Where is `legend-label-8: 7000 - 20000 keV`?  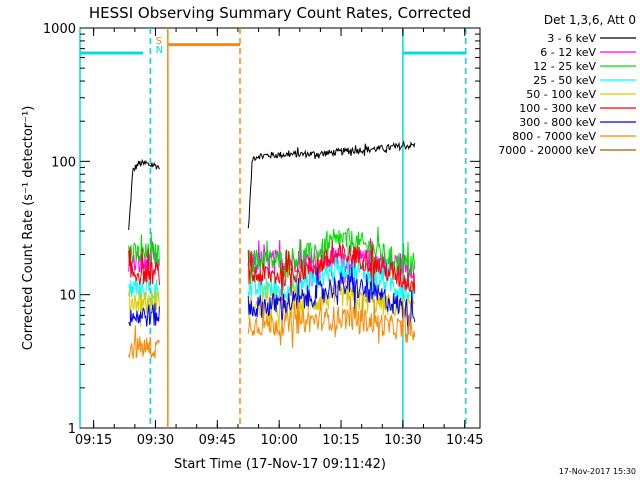
legend-label-8: 7000 - 20000 keV is located at coordinates (547, 150).